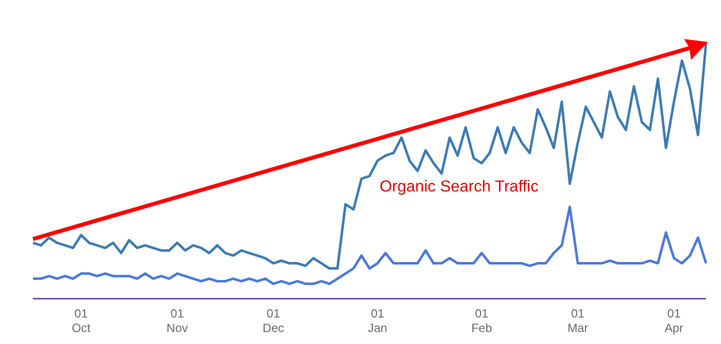 The image size is (721, 344). Describe the element at coordinates (481, 321) in the screenshot. I see `x-tick-label: 01 Feb` at that location.